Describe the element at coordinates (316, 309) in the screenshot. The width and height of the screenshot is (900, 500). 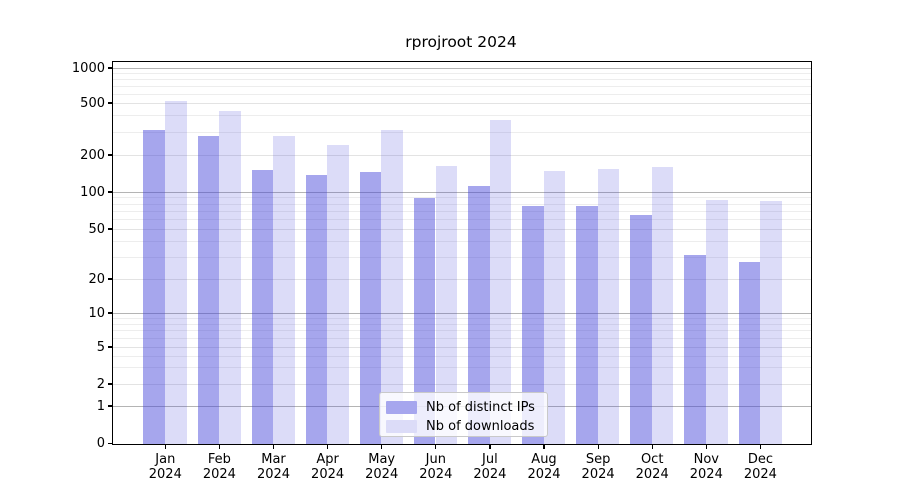
I see `bar-distinct-ips-apr` at that location.